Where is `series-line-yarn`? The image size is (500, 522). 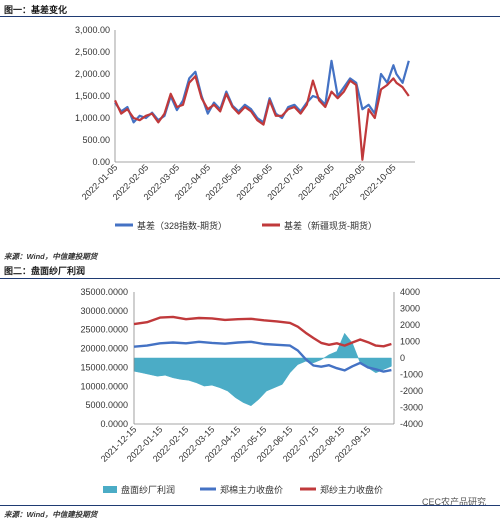 series-line-yarn is located at coordinates (262, 331).